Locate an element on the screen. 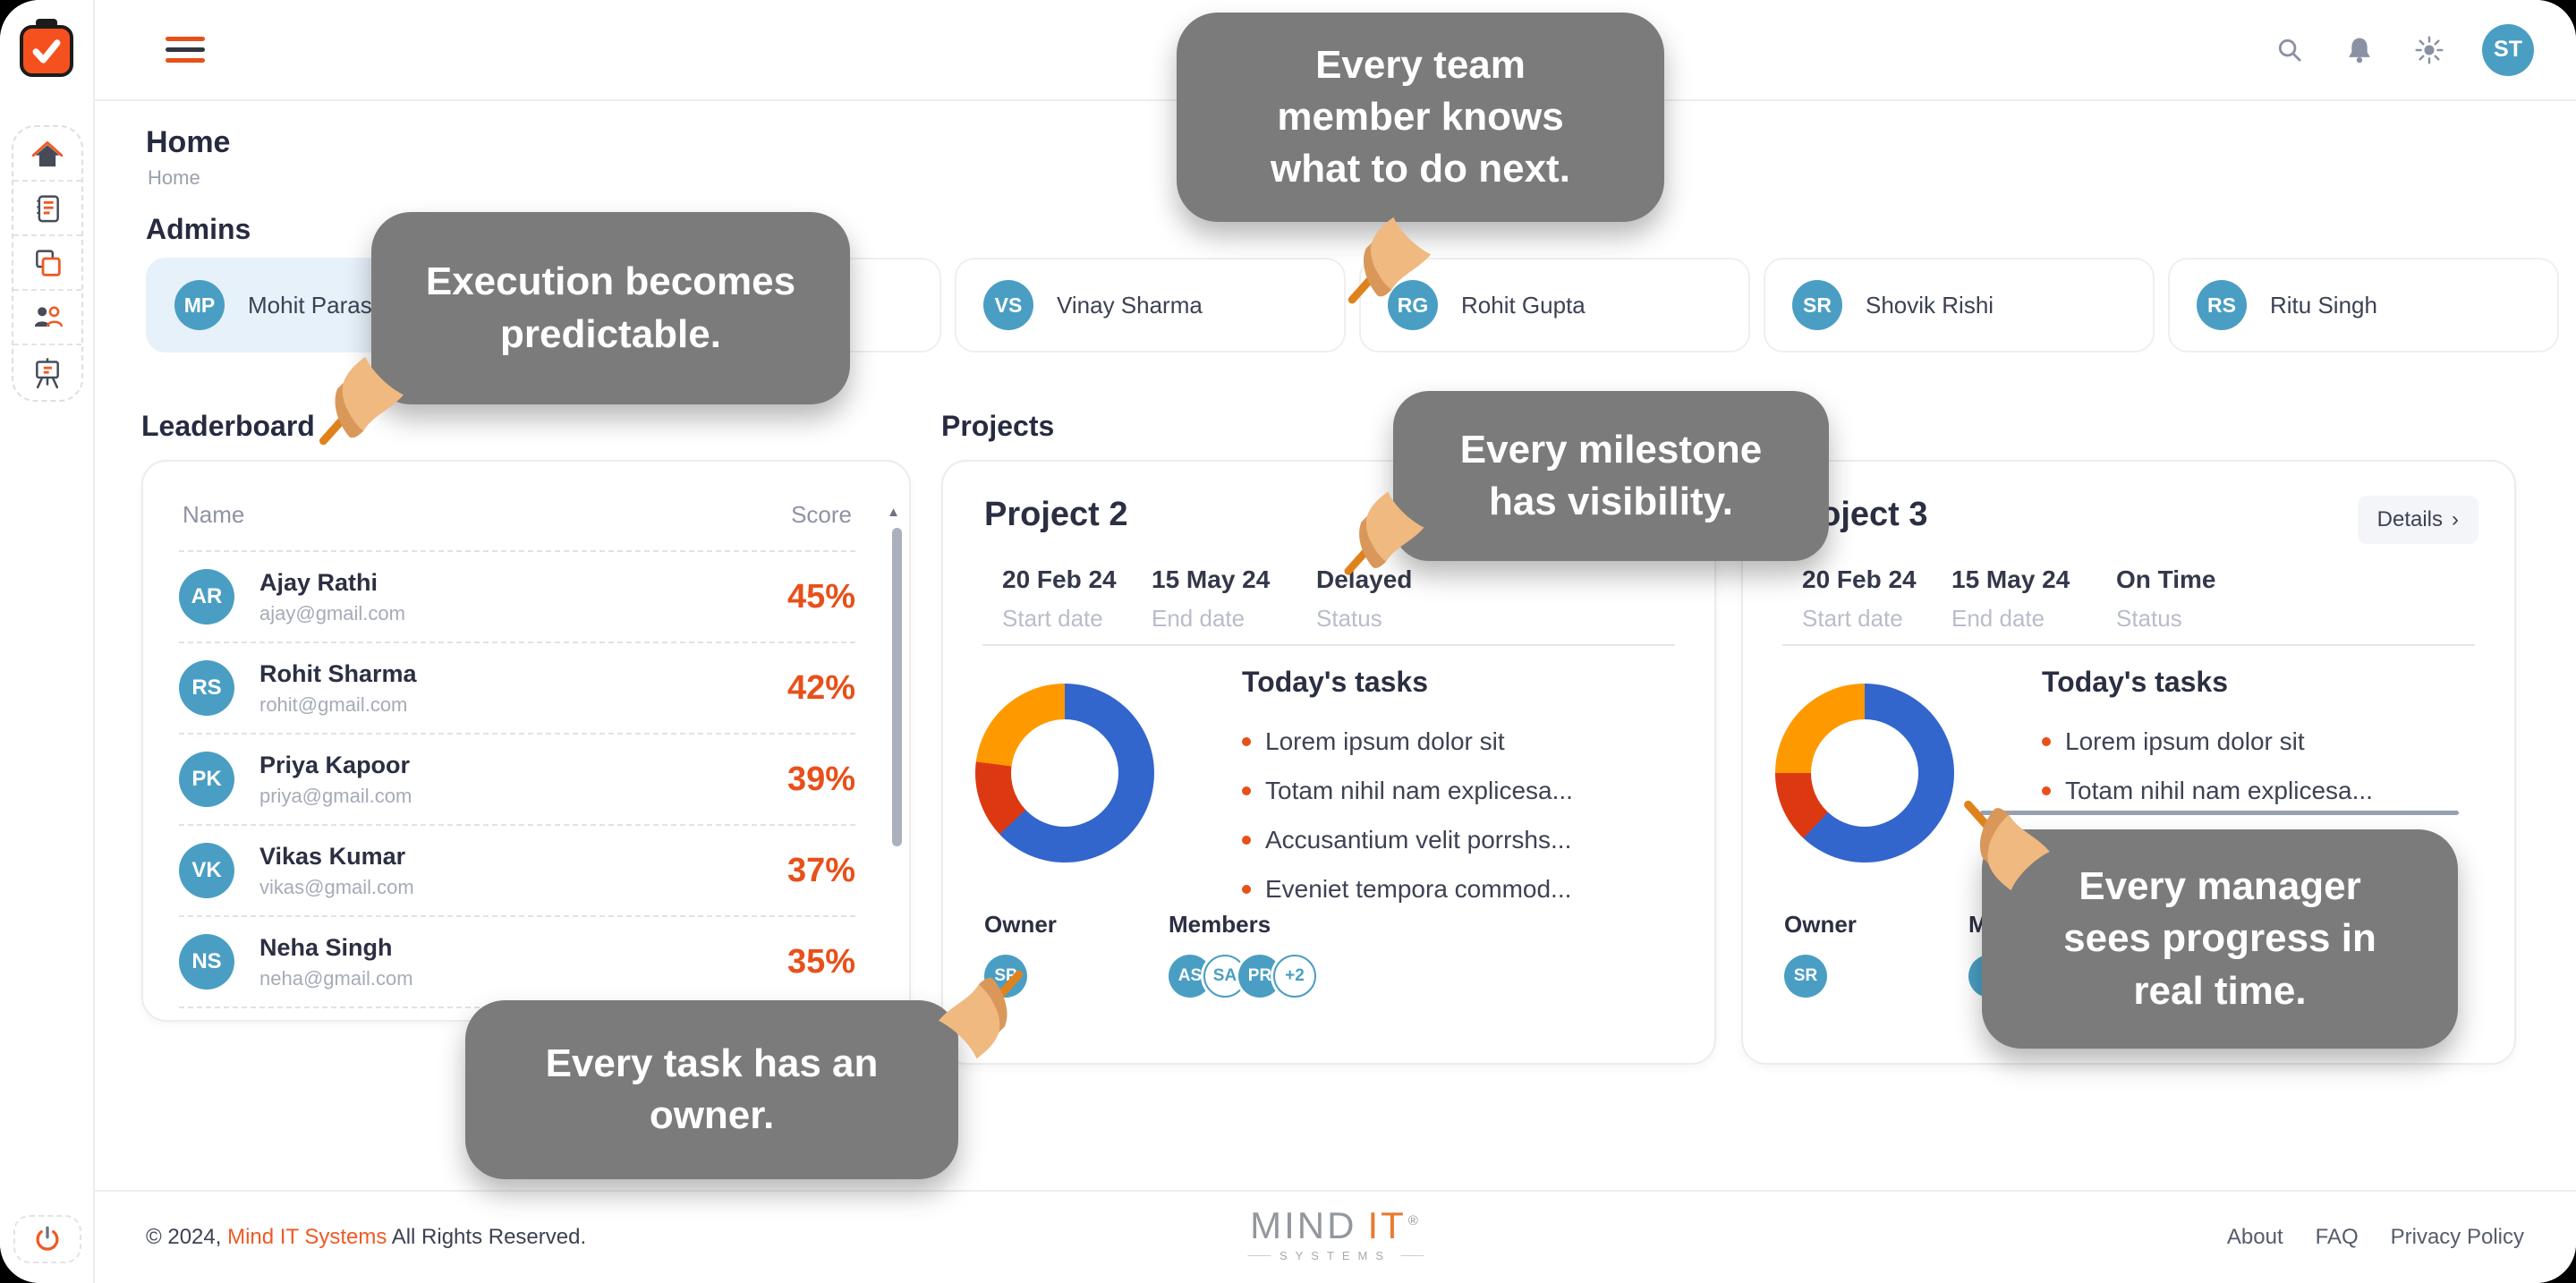 Image resolution: width=2576 pixels, height=1283 pixels. avatar: MP is located at coordinates (199, 305).